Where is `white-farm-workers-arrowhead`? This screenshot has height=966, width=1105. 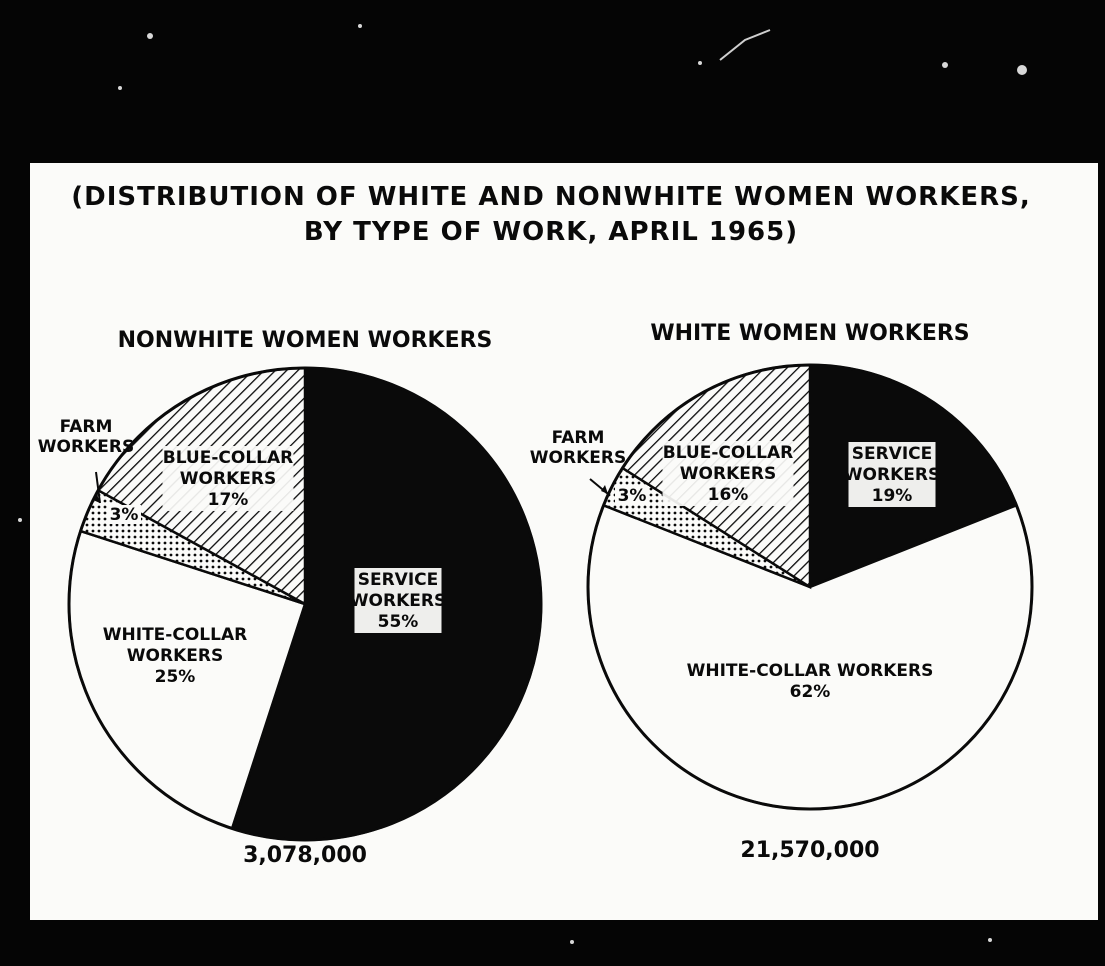
white-farm-workers-arrowhead is located at coordinates (604, 489).